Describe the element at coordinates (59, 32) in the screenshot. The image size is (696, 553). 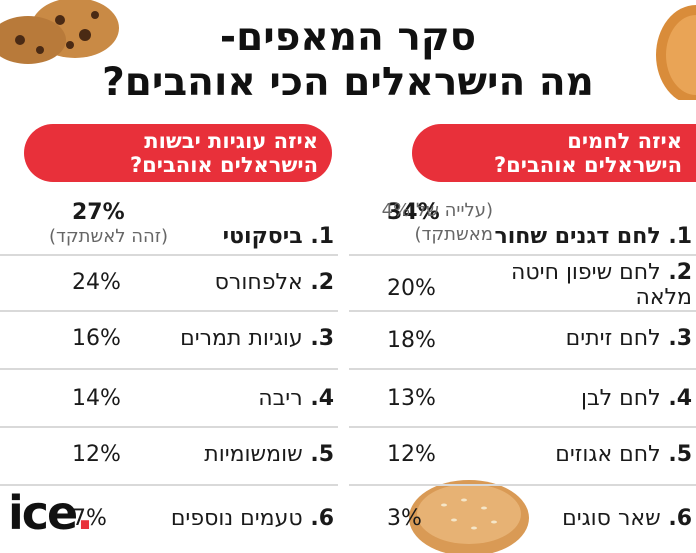
I see `cookie-image` at that location.